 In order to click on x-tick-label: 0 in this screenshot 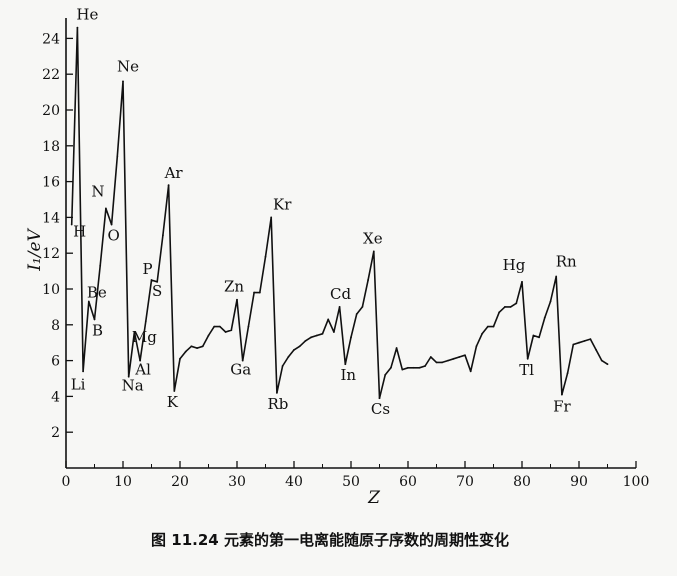, I will do `click(66, 482)`.